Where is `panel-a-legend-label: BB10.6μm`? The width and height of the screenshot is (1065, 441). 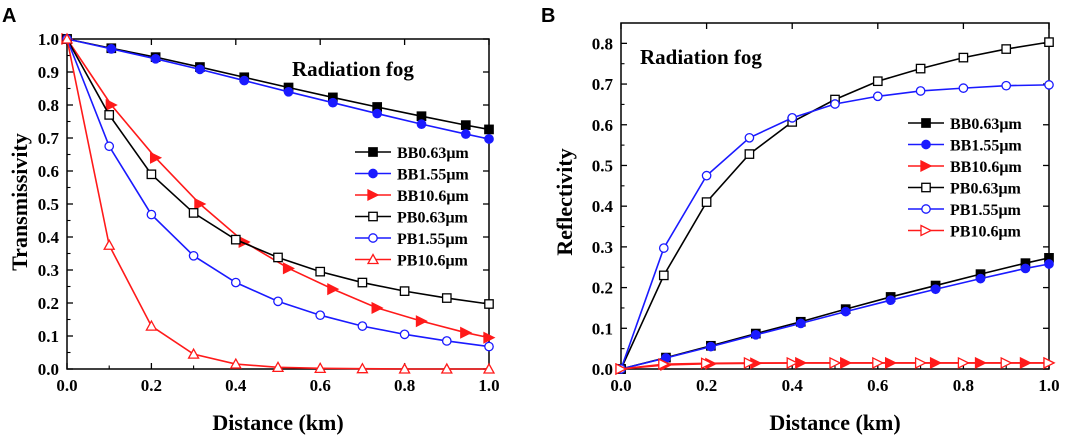
panel-a-legend-label: BB10.6μm is located at coordinates (433, 196).